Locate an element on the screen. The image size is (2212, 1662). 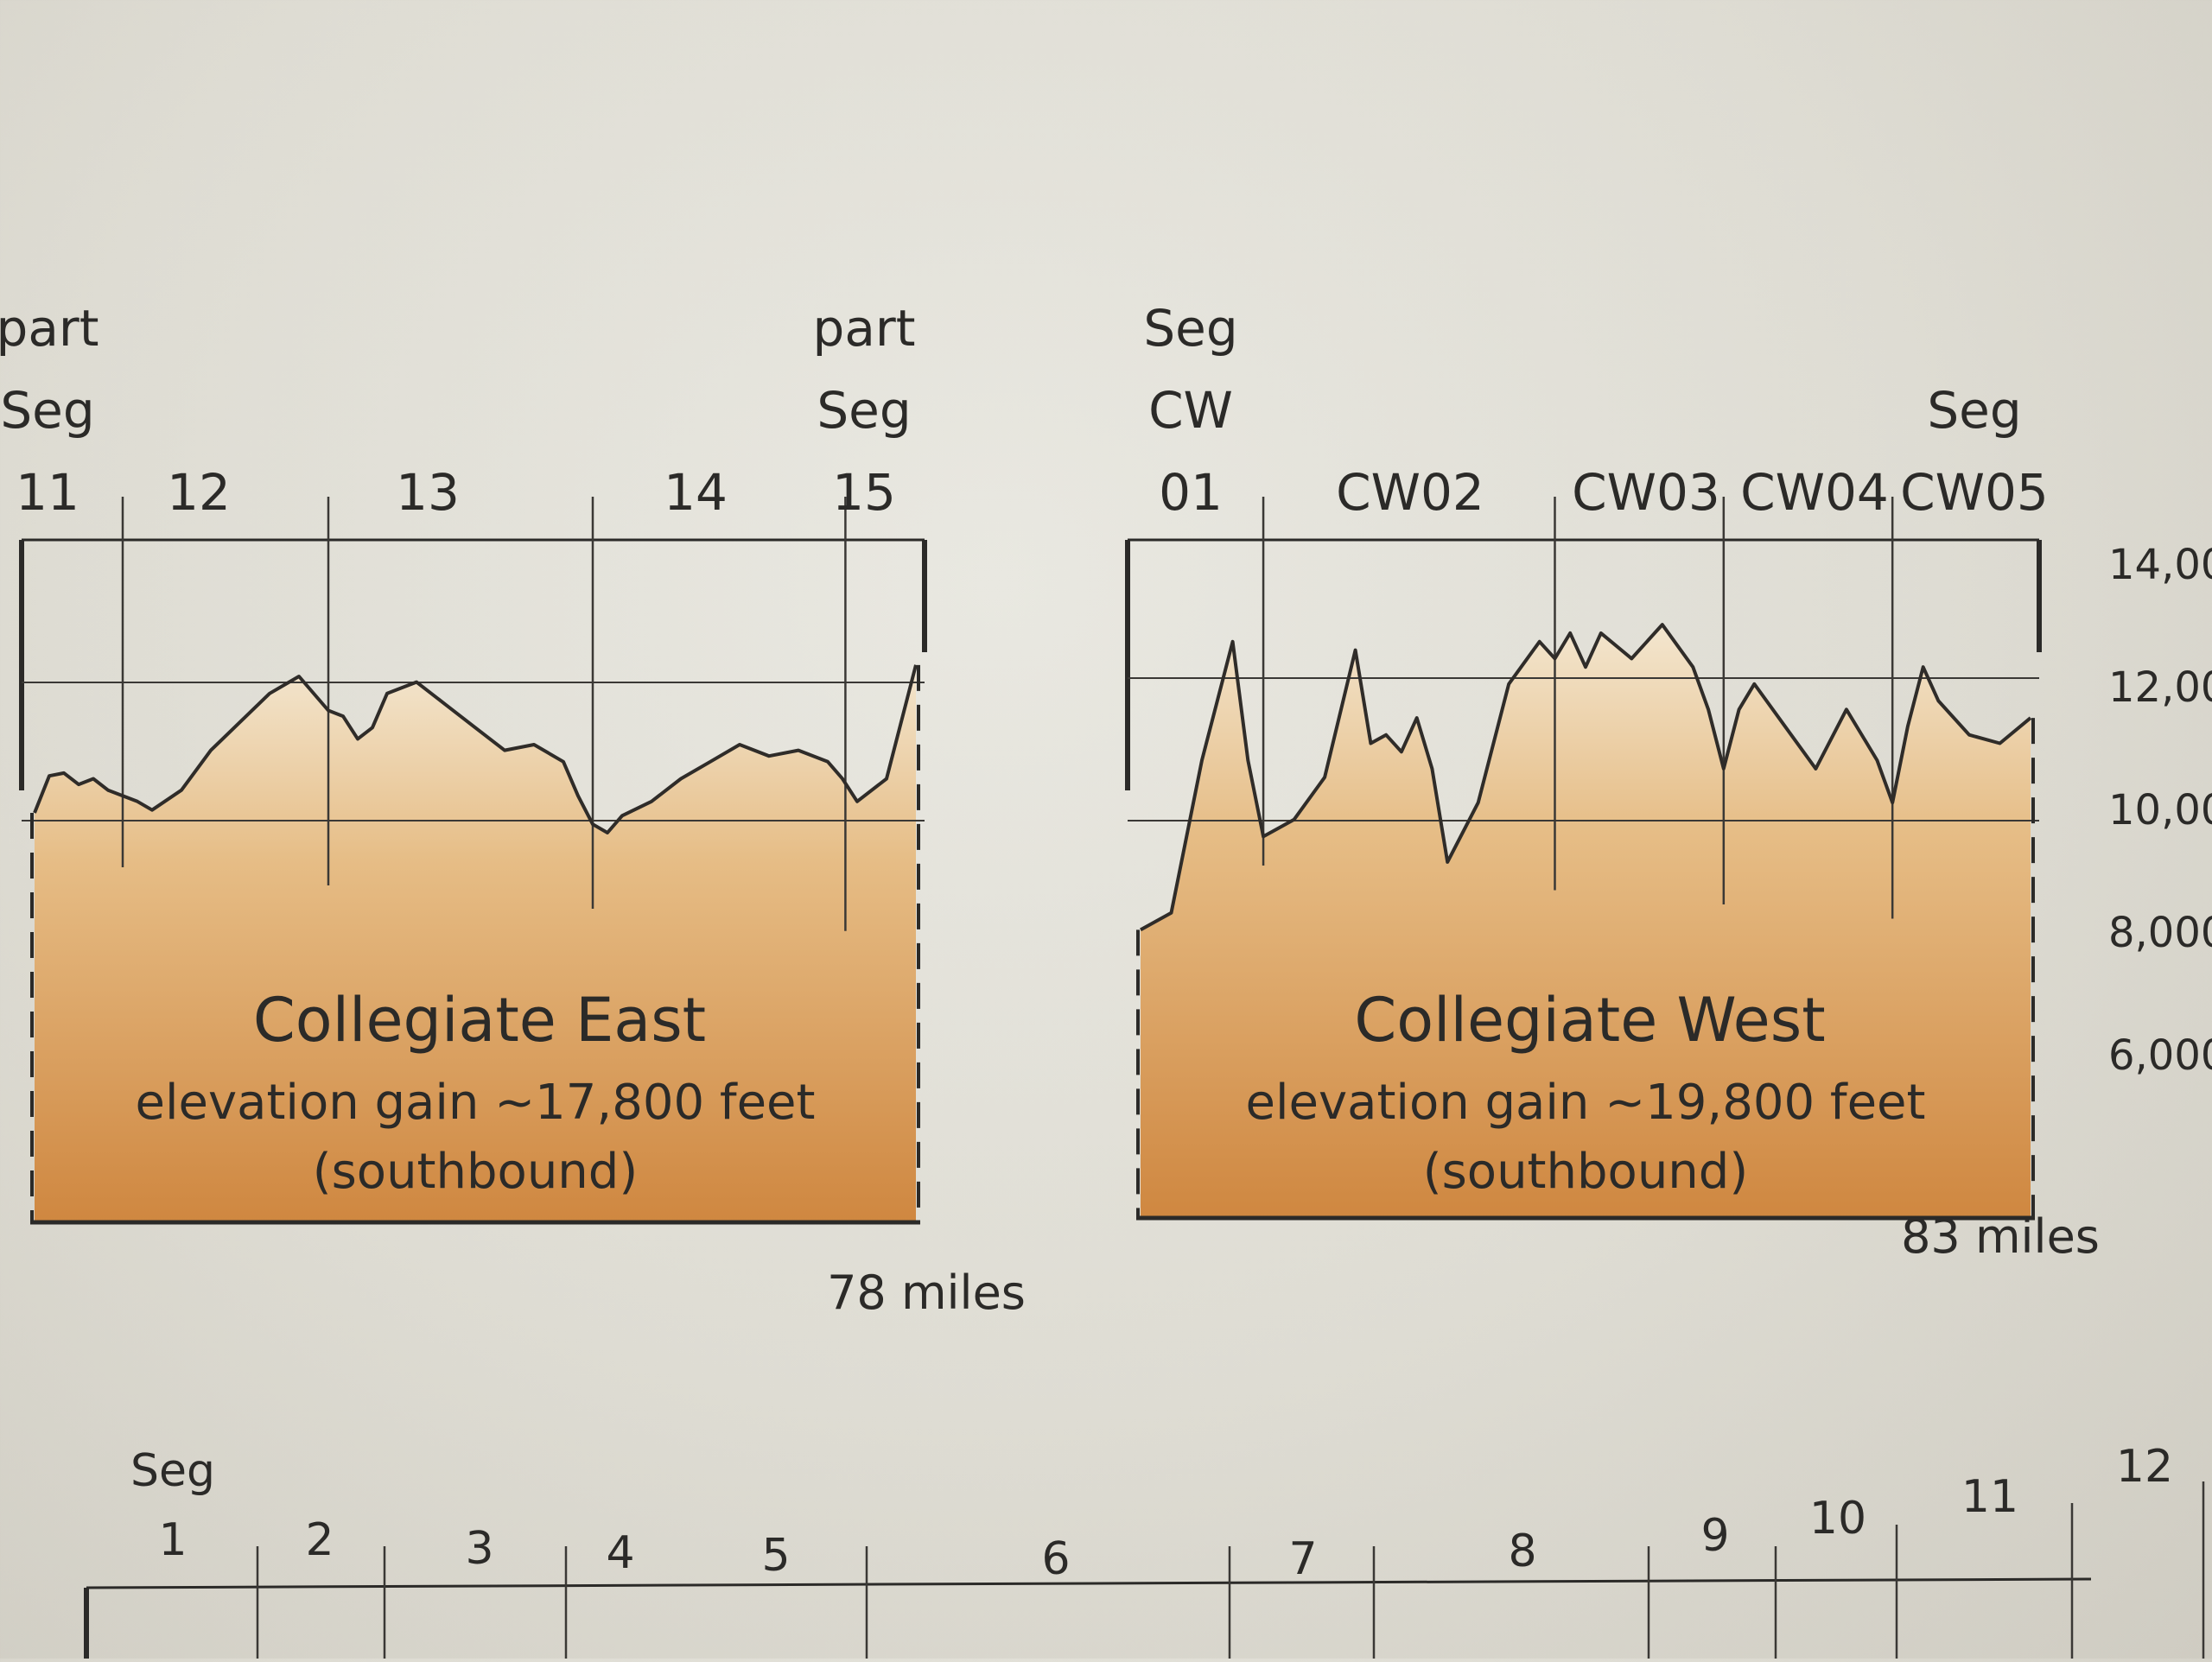
chart-subtitle: elevation gain ~19,800 feet is located at coordinates (1586, 1103).